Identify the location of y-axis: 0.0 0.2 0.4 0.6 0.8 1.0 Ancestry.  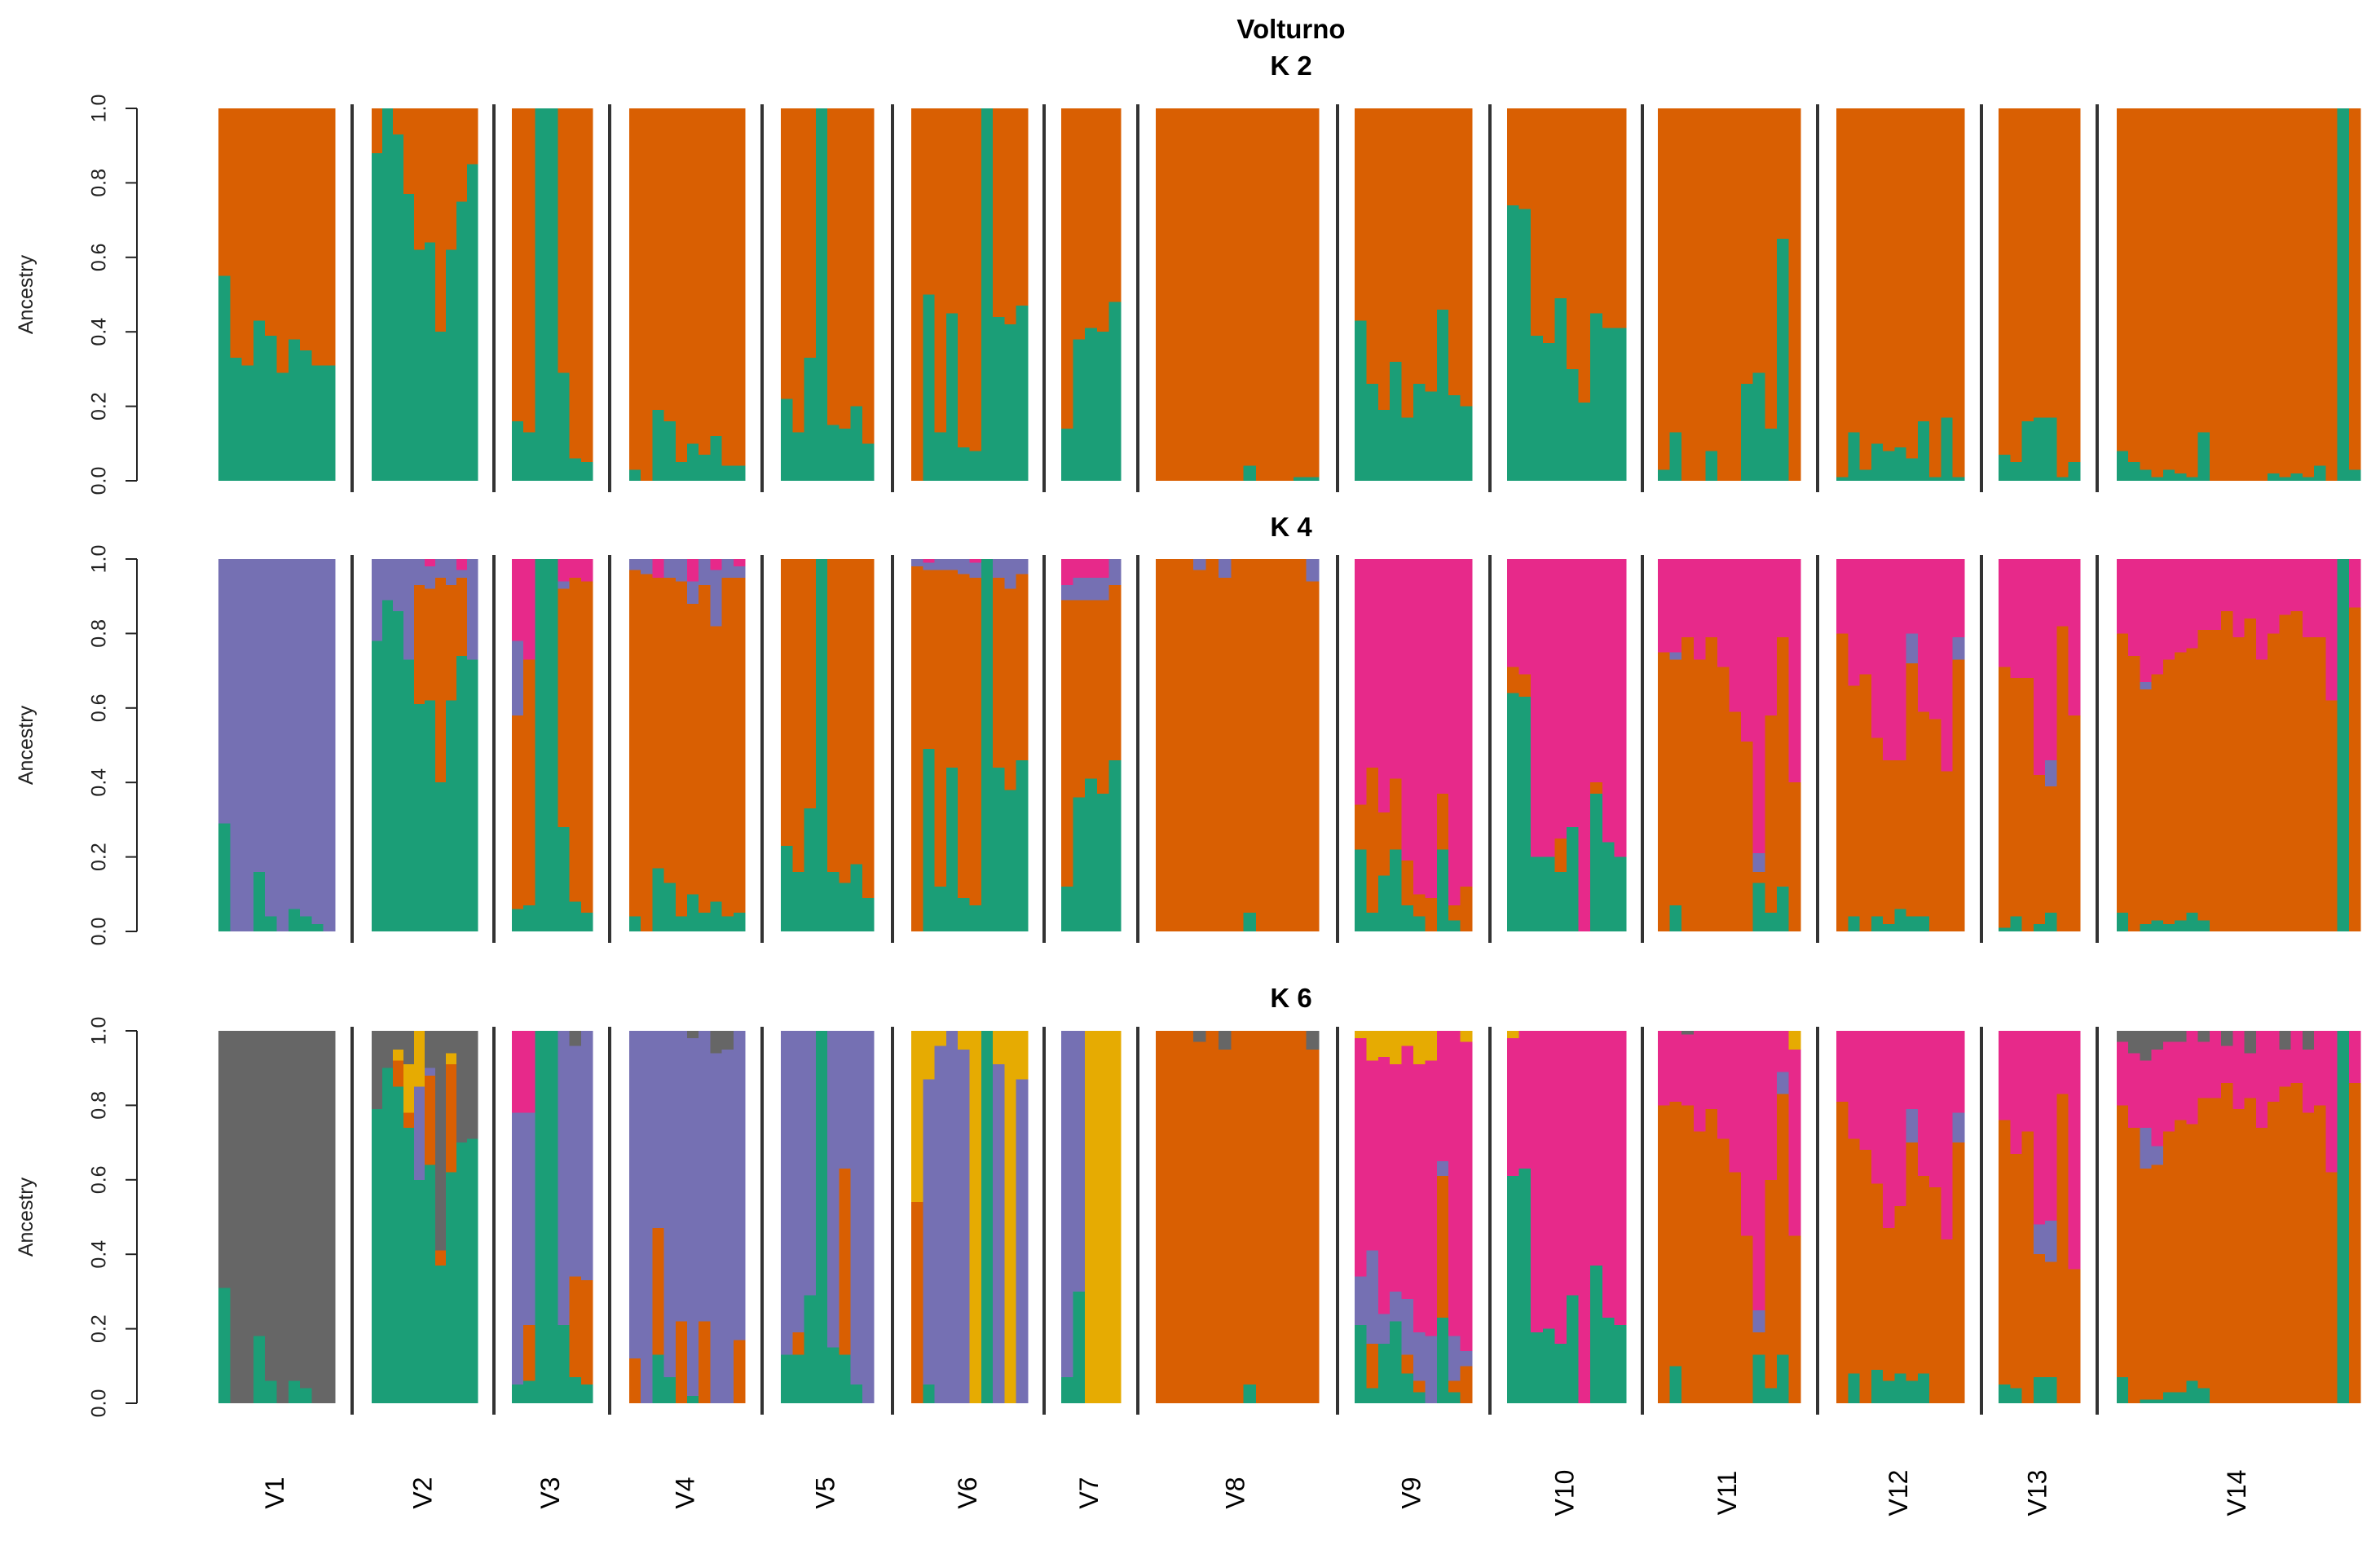
(76, 295).